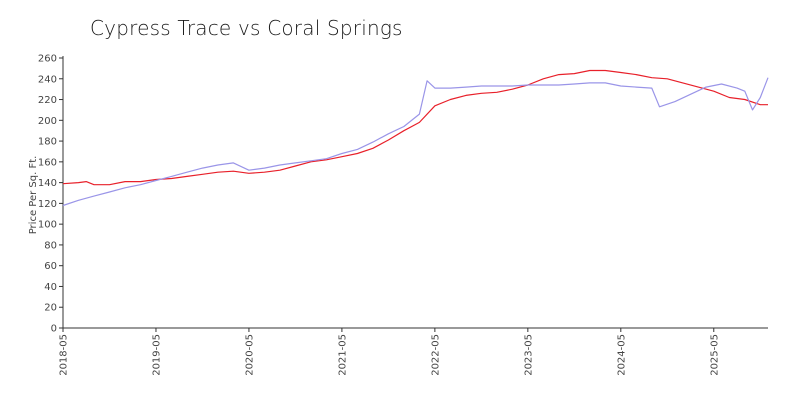 The image size is (800, 400). I want to click on y-tick-label: 60, so click(50, 266).